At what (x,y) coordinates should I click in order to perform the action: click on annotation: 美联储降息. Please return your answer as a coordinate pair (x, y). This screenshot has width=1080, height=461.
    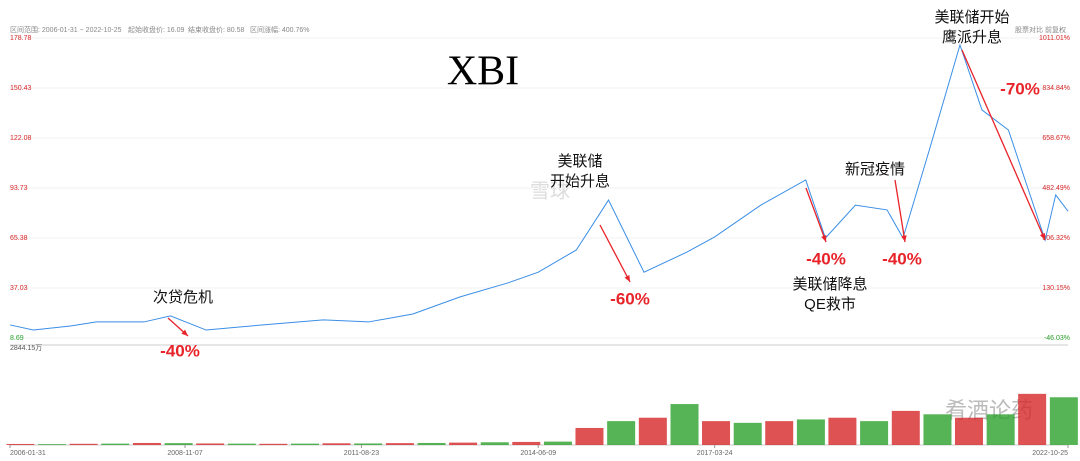
    Looking at the image, I should click on (829, 284).